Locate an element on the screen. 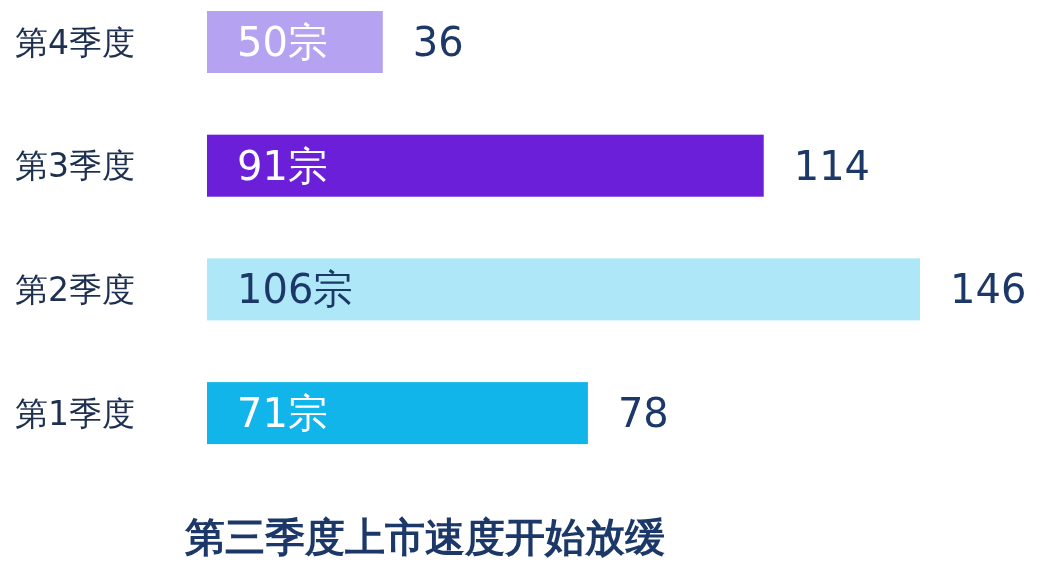 The image size is (1047, 582). text: 第三季度上市速度开始放缓 is located at coordinates (424, 537).